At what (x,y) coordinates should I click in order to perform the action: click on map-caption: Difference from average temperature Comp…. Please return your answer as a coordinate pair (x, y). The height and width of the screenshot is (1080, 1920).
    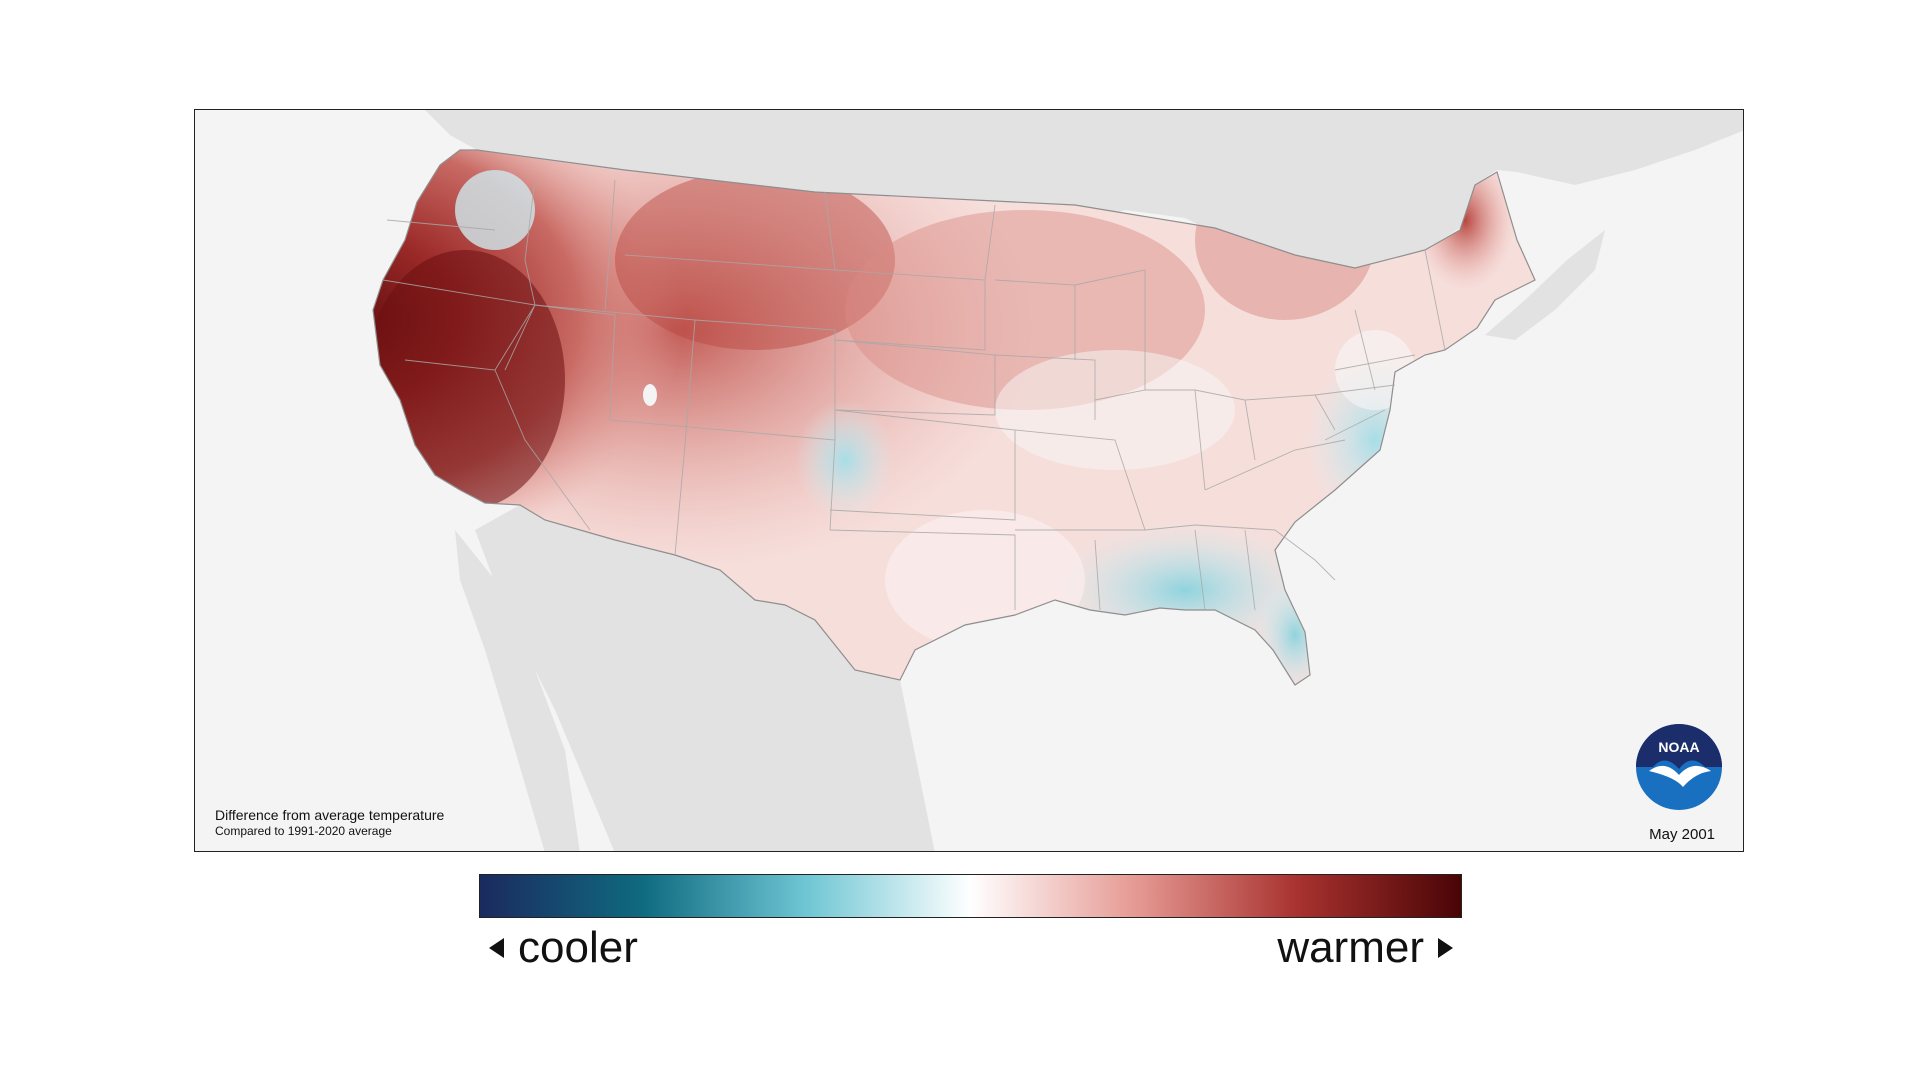
    Looking at the image, I should click on (329, 823).